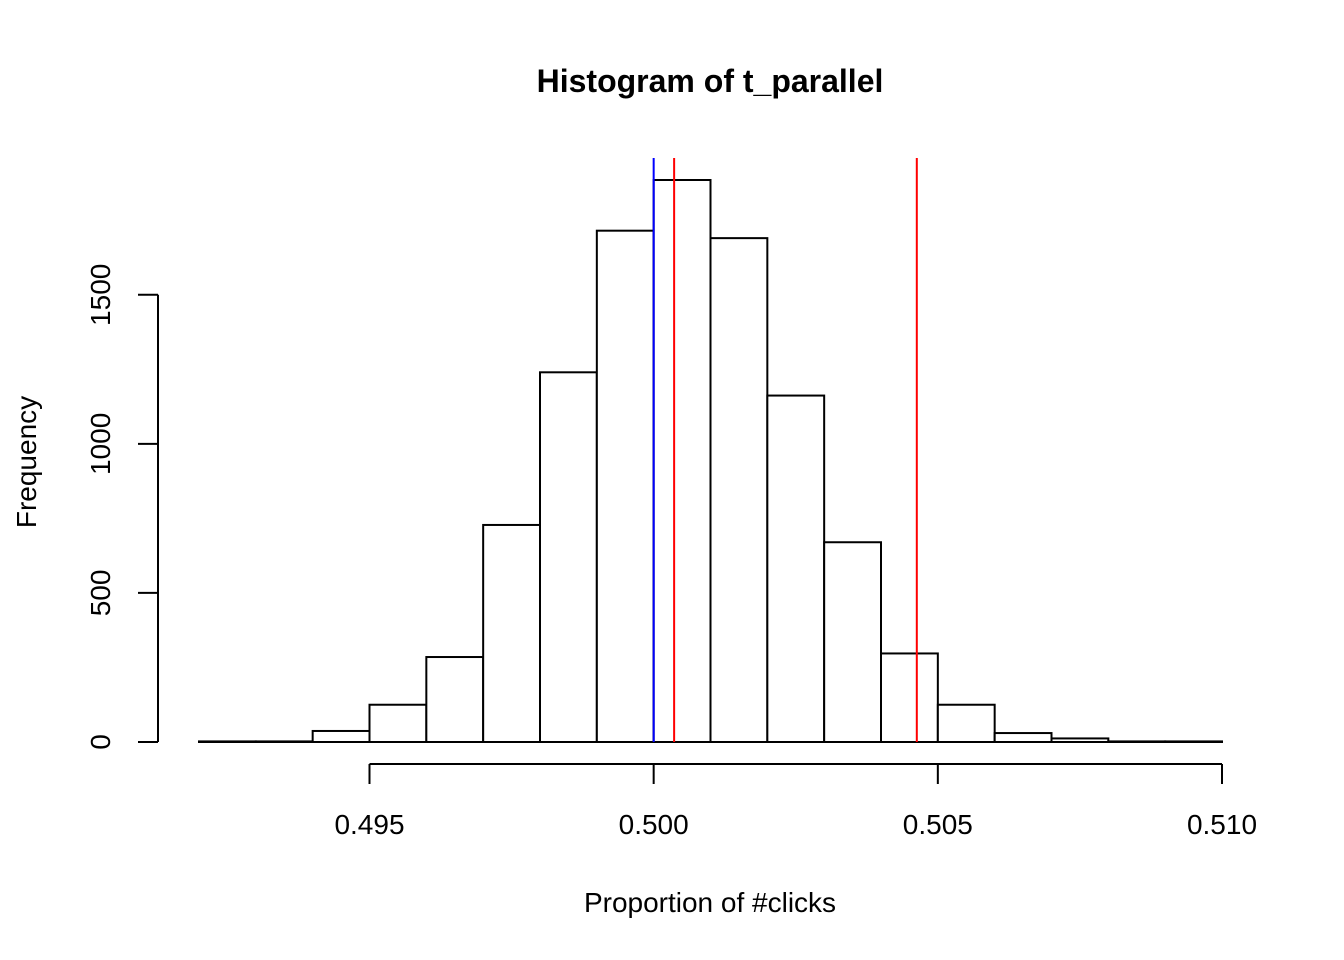 This screenshot has width=1344, height=960. What do you see at coordinates (100, 444) in the screenshot?
I see `y-tick-label: 1000` at bounding box center [100, 444].